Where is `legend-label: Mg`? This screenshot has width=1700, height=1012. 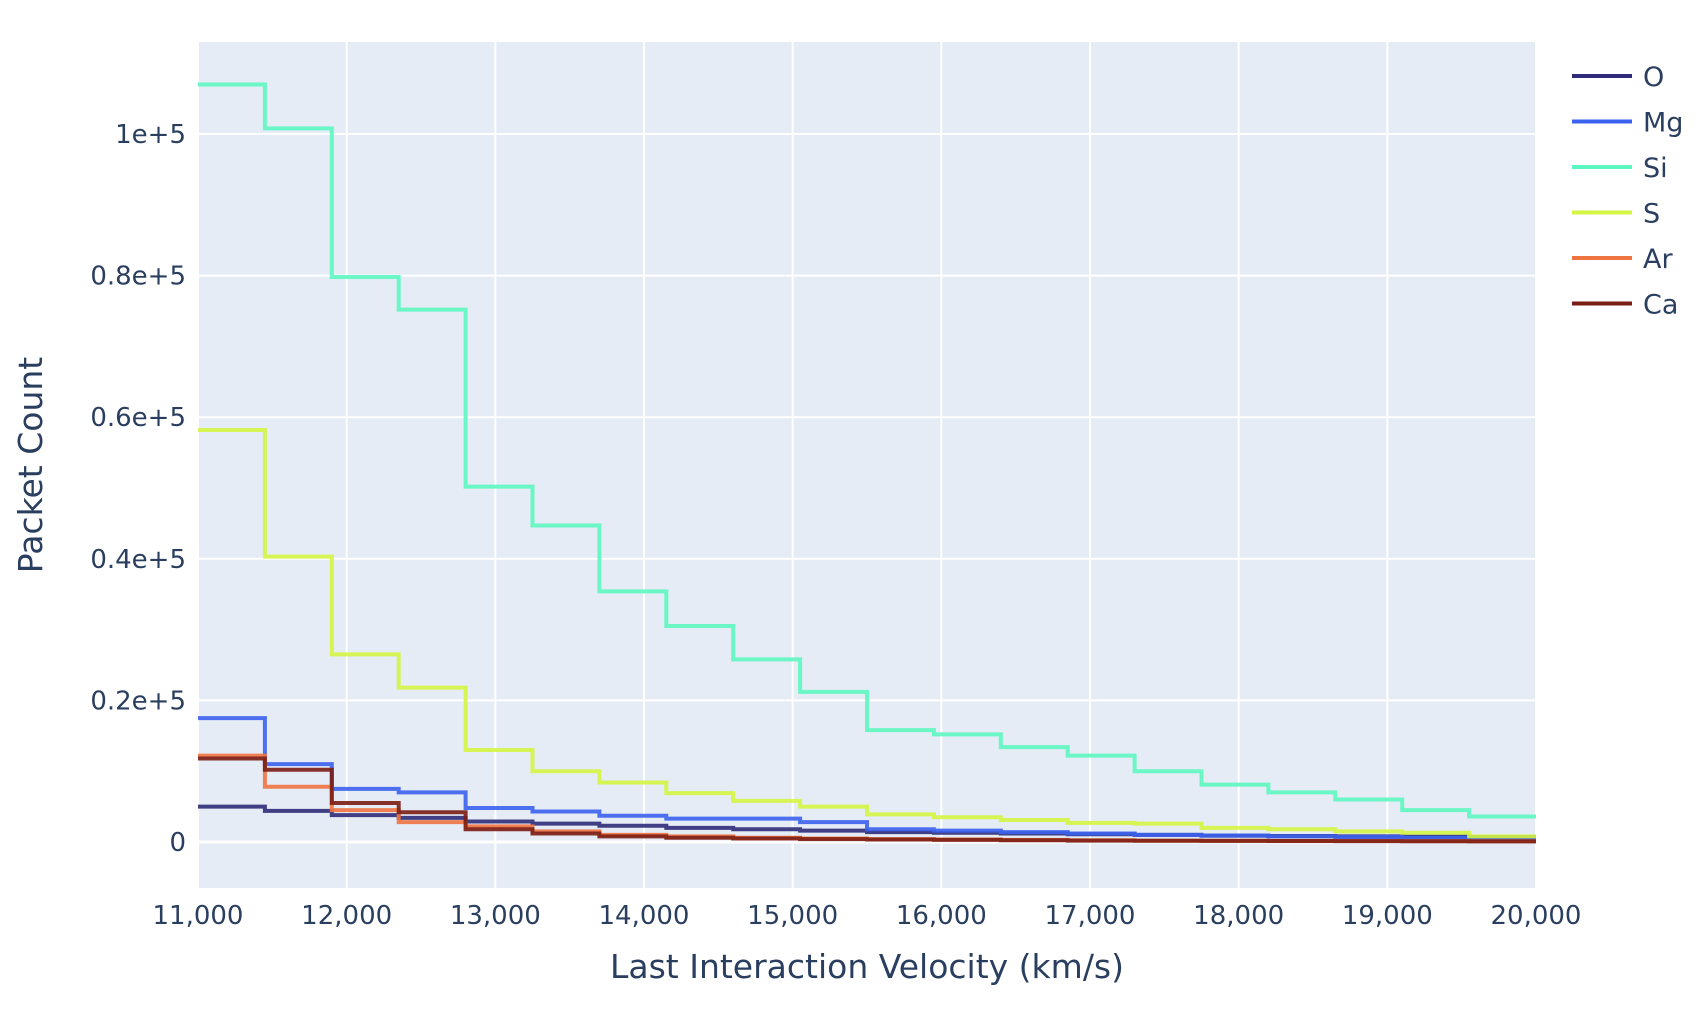 legend-label: Mg is located at coordinates (1663, 123).